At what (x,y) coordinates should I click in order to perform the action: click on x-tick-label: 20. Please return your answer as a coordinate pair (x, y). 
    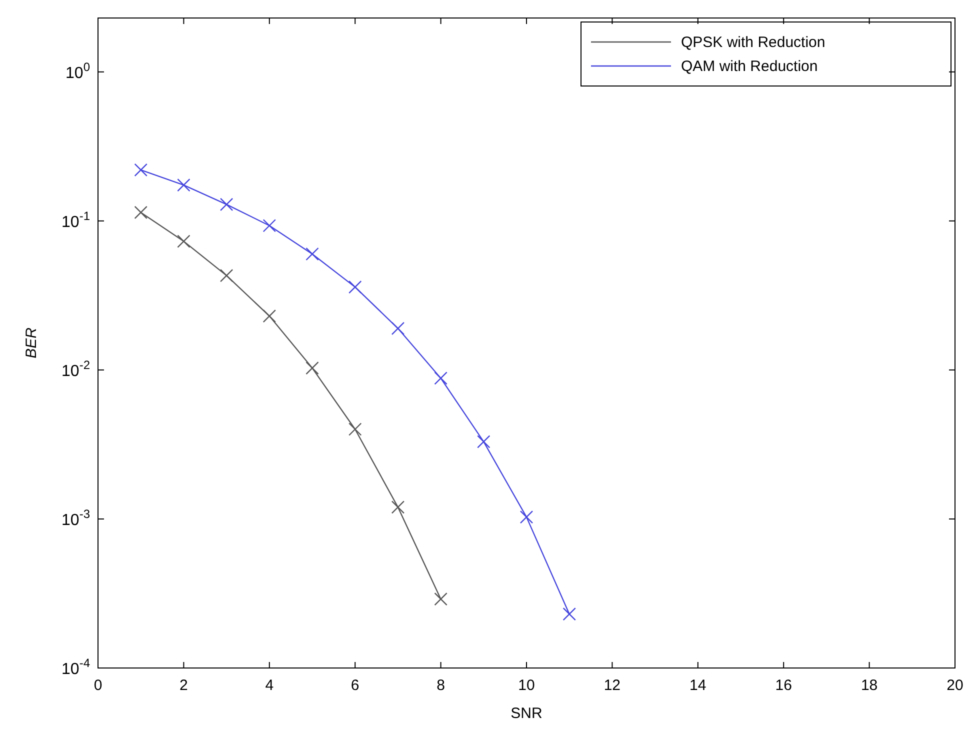
    Looking at the image, I should click on (955, 685).